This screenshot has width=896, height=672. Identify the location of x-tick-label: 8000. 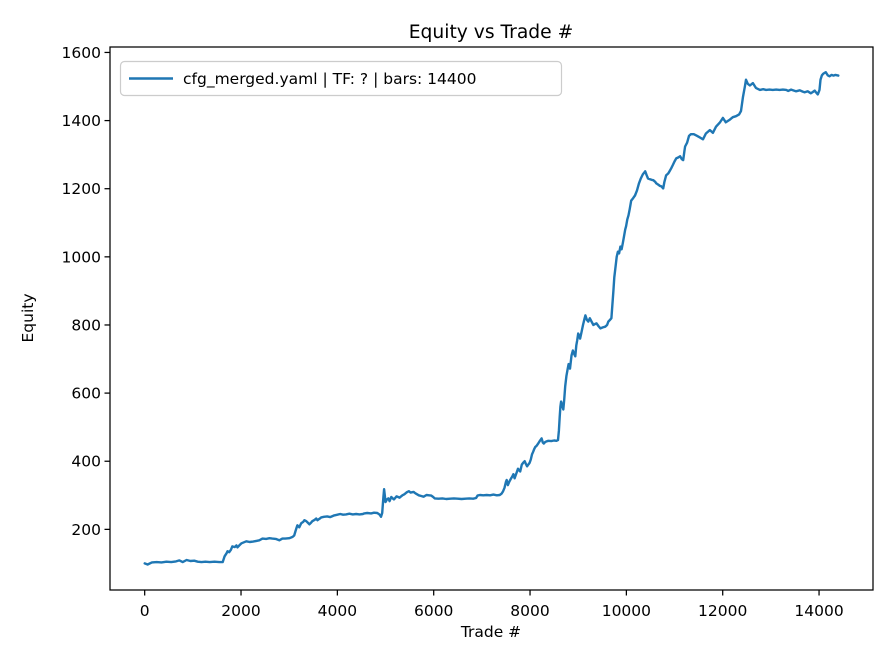
(529, 611).